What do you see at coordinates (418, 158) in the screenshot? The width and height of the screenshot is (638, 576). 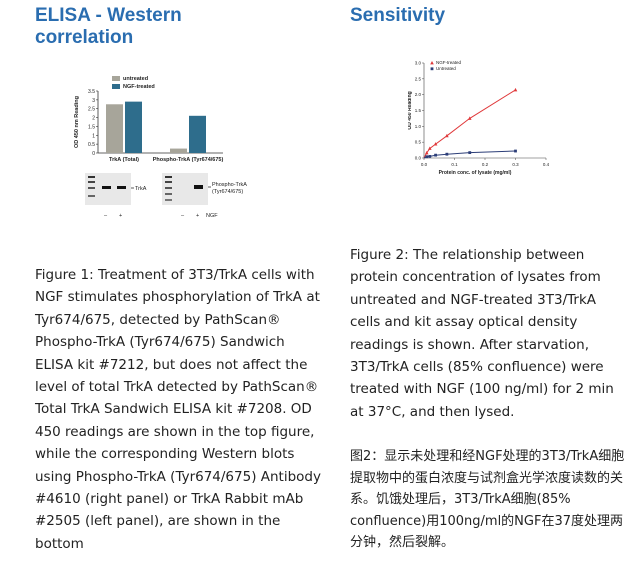 I see `y-tick-label: 0.0` at bounding box center [418, 158].